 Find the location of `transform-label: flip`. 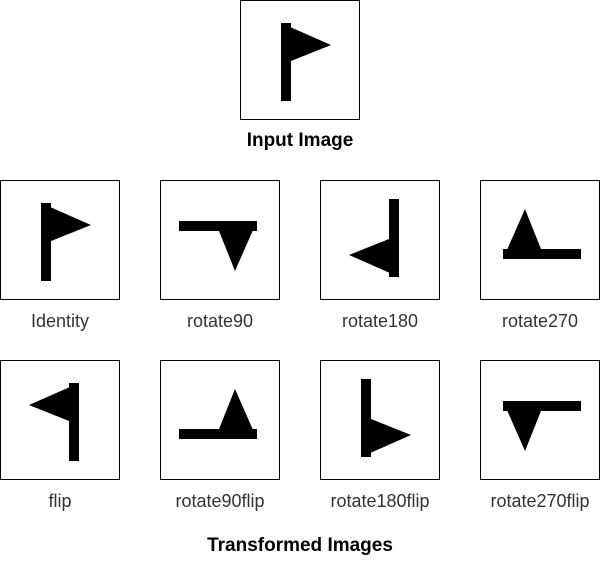

transform-label: flip is located at coordinates (60, 501).